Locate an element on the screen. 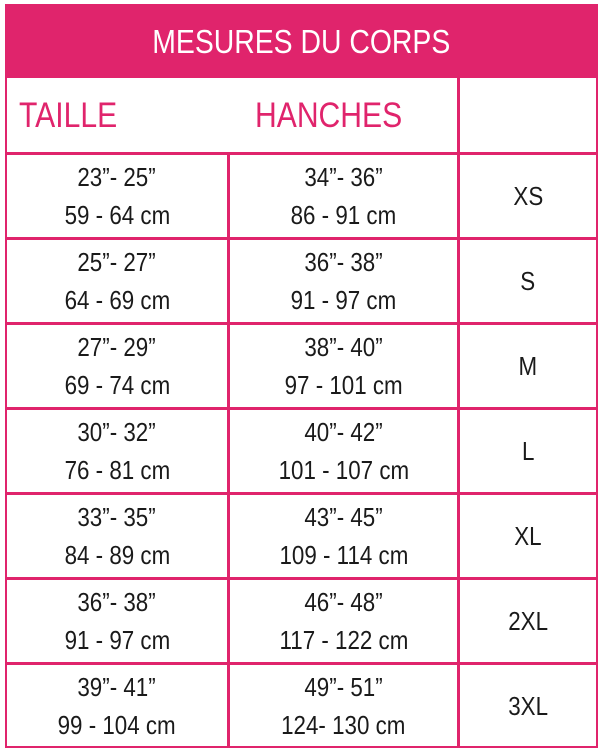 The image size is (600, 750). taille-in: 33”- 35” is located at coordinates (117, 516).